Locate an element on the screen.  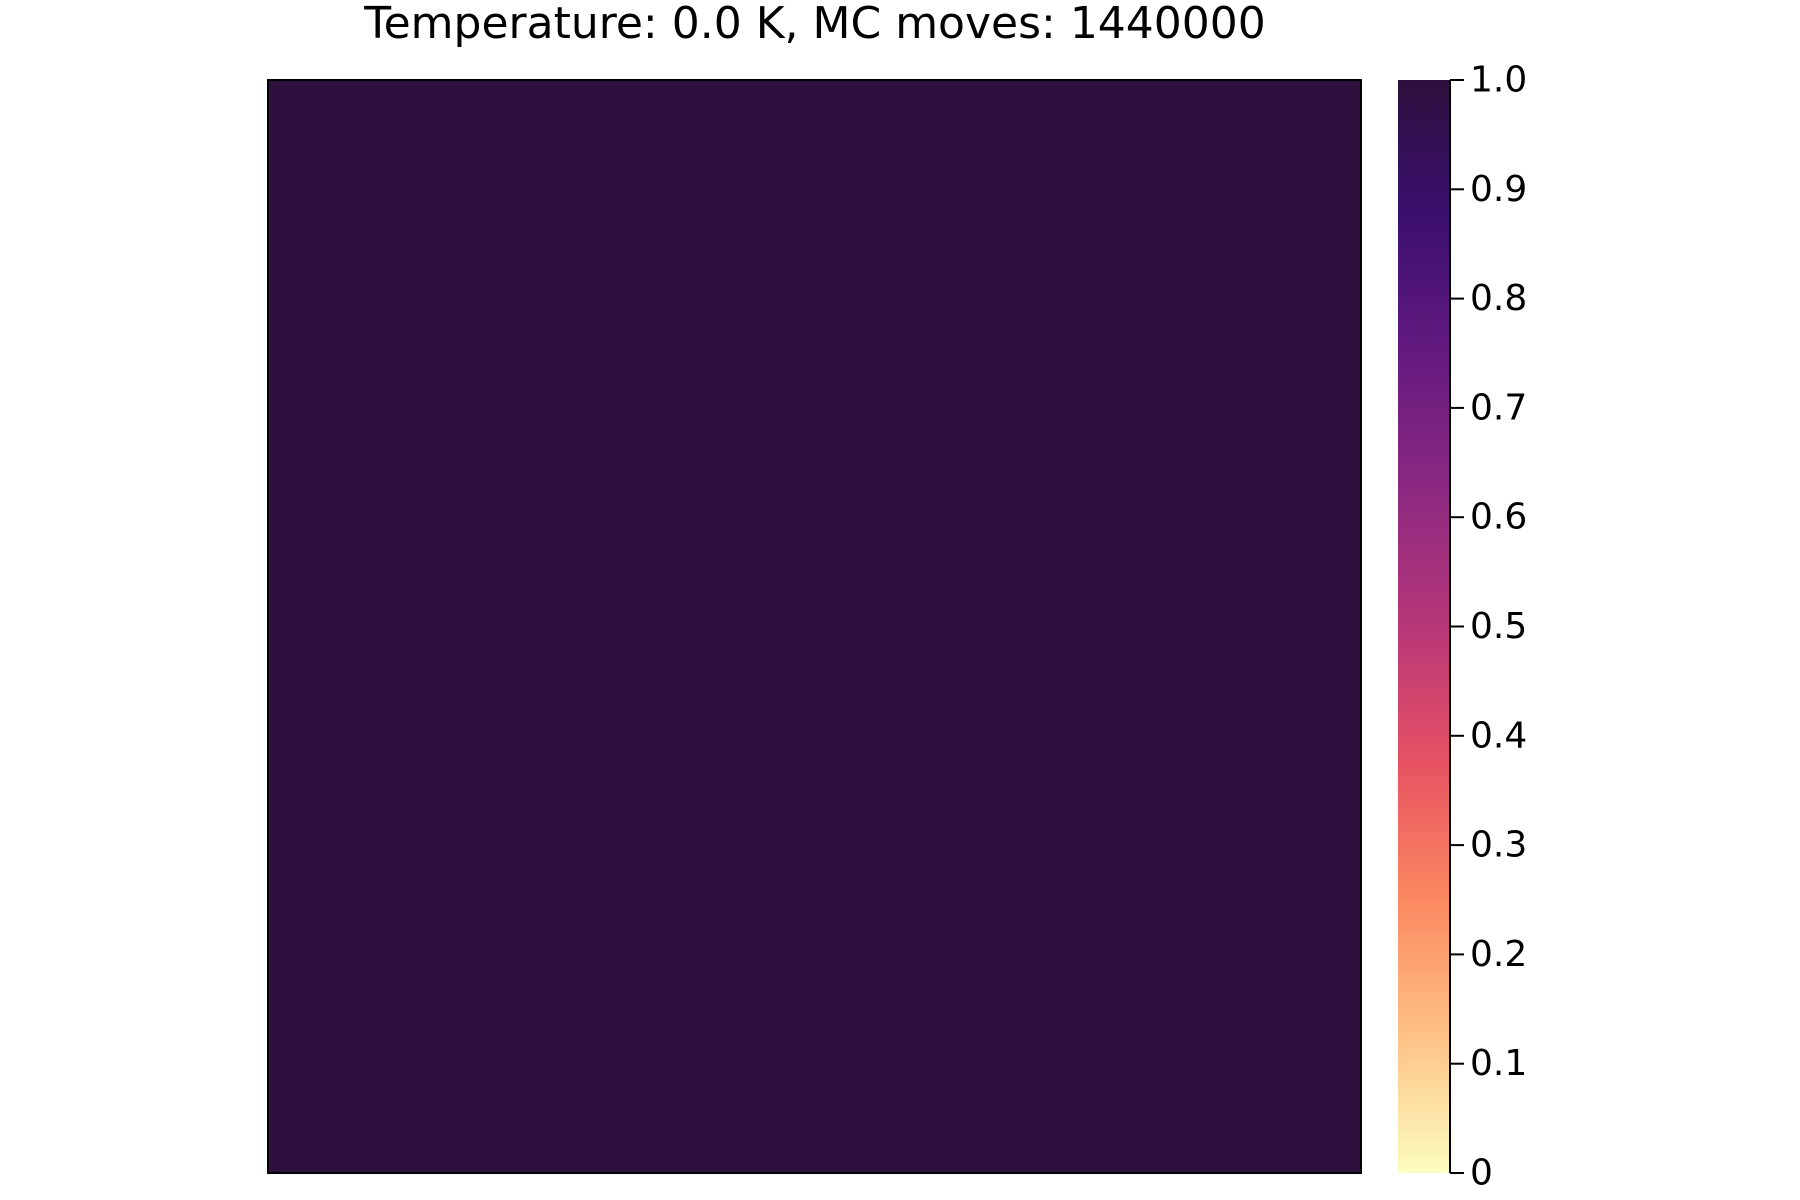
colorbar-tick-label: 0.8 is located at coordinates (1498, 298).